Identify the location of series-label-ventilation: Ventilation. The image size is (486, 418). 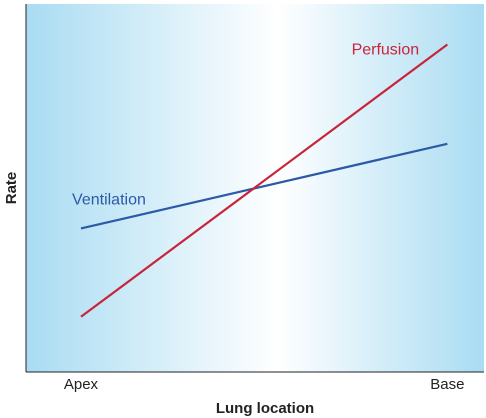
(109, 199).